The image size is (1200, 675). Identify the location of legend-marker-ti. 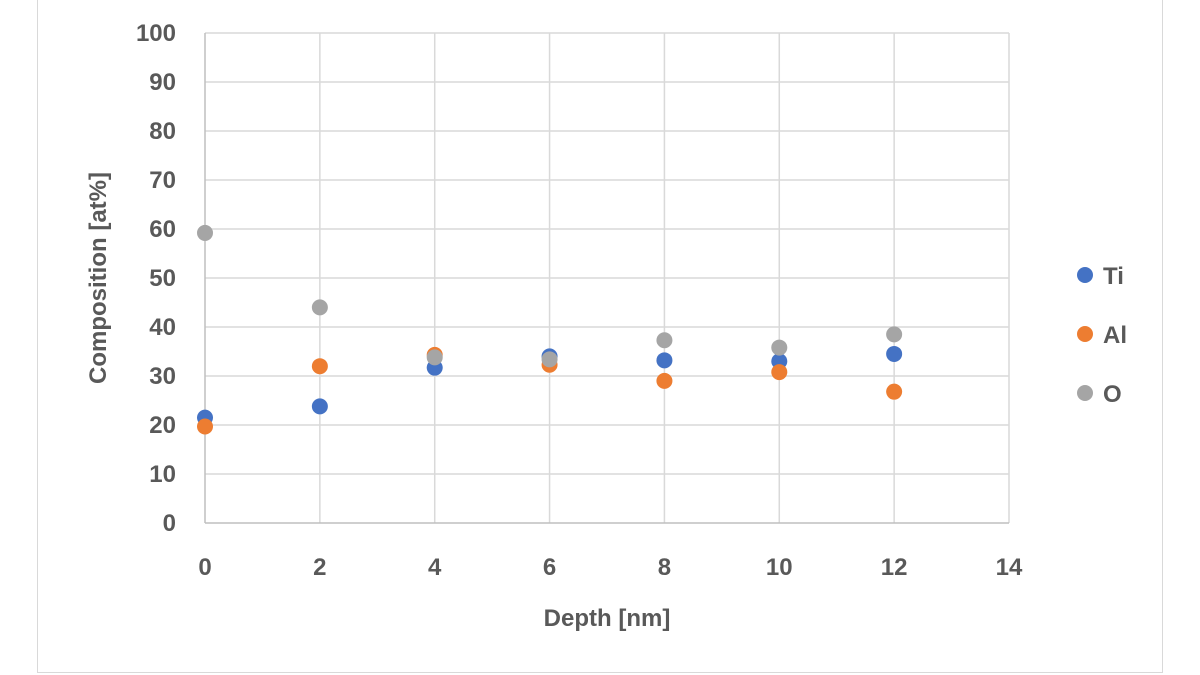
(1085, 275).